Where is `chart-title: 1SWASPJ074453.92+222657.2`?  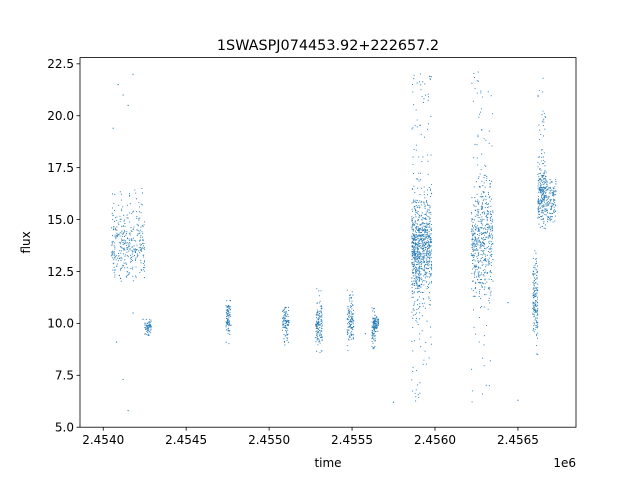
chart-title: 1SWASPJ074453.92+222657.2 is located at coordinates (328, 46).